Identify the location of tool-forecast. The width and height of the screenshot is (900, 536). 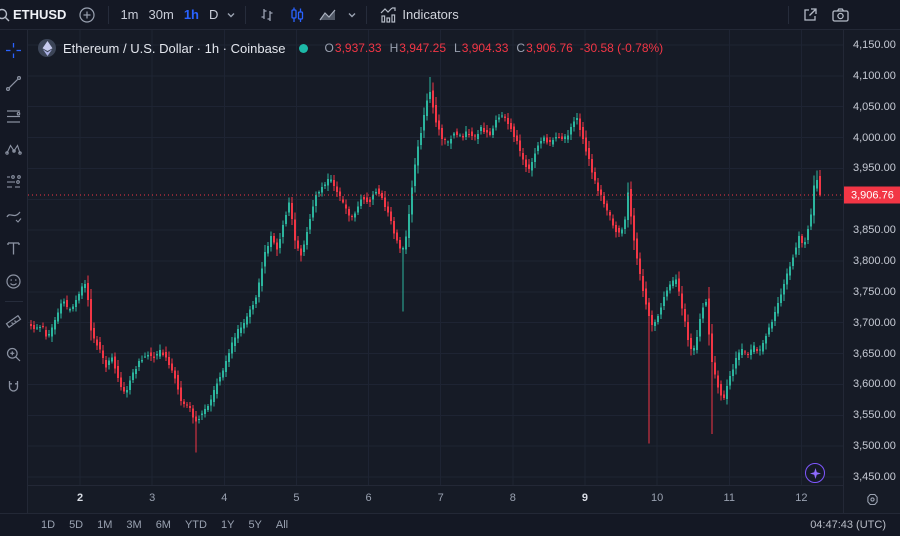
(14, 182).